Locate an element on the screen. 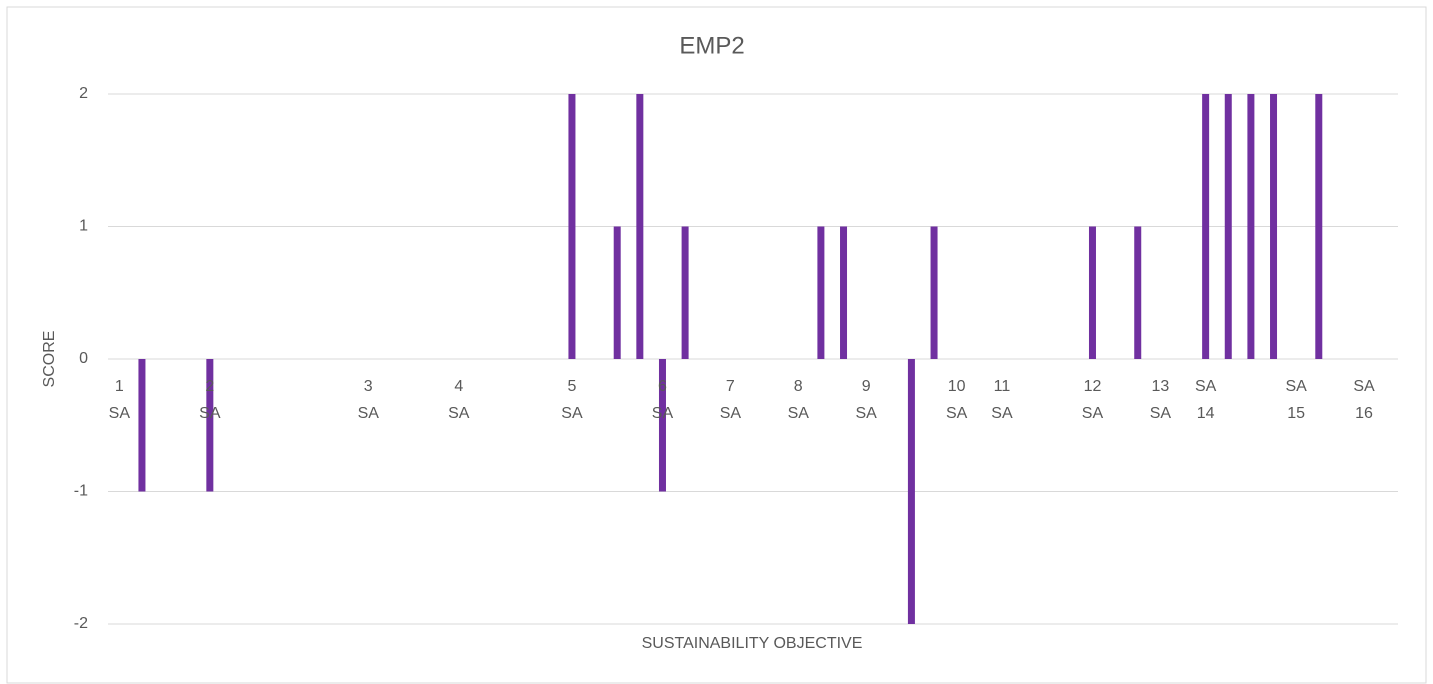 This screenshot has height=684, width=1433. y-tick-label: -1 is located at coordinates (81, 491).